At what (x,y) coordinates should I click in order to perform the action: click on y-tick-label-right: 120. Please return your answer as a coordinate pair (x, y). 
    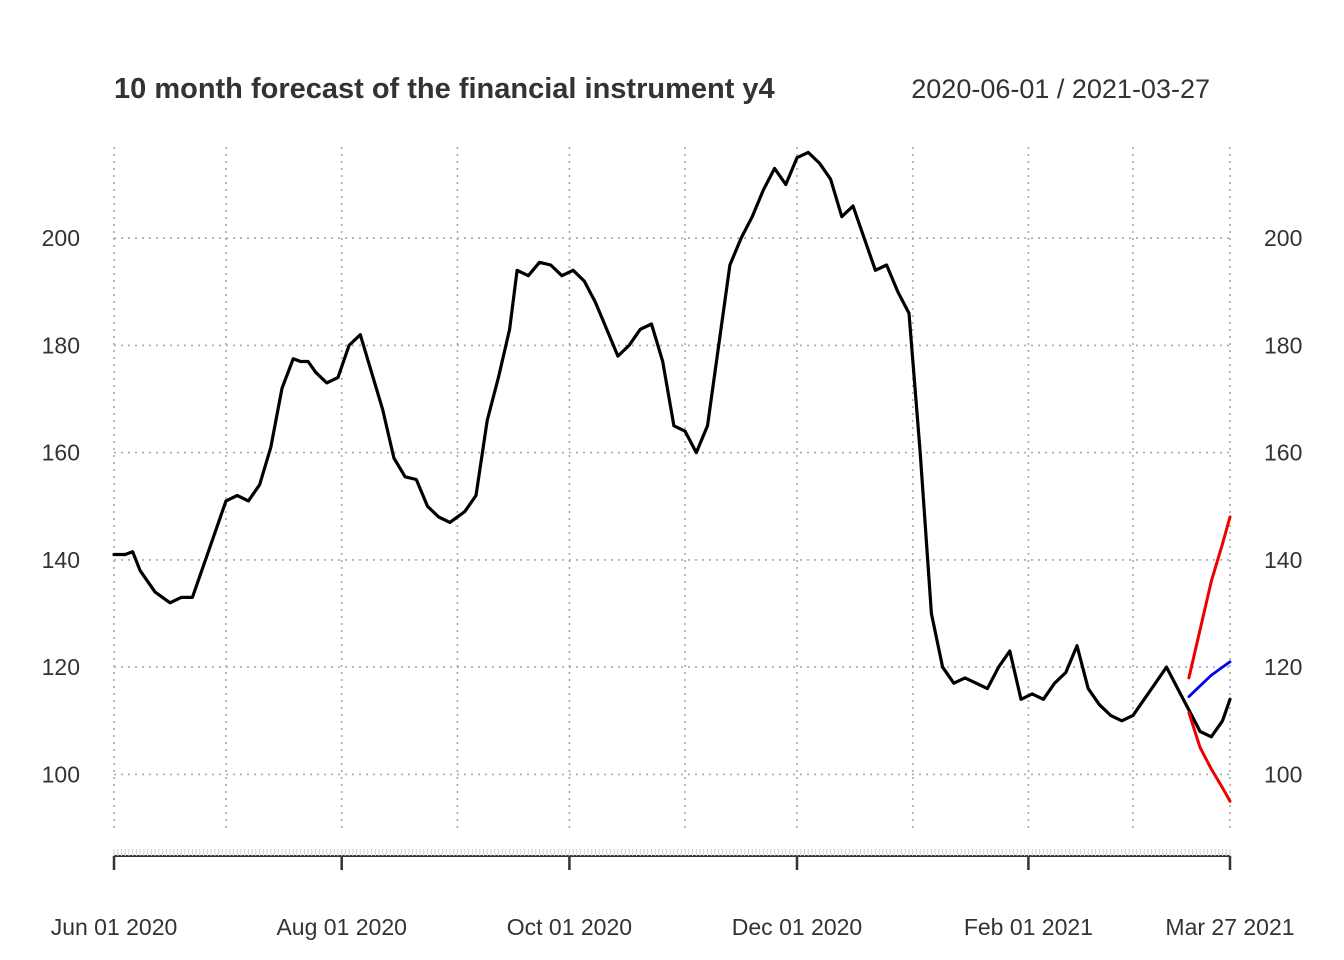
    Looking at the image, I should click on (1283, 667).